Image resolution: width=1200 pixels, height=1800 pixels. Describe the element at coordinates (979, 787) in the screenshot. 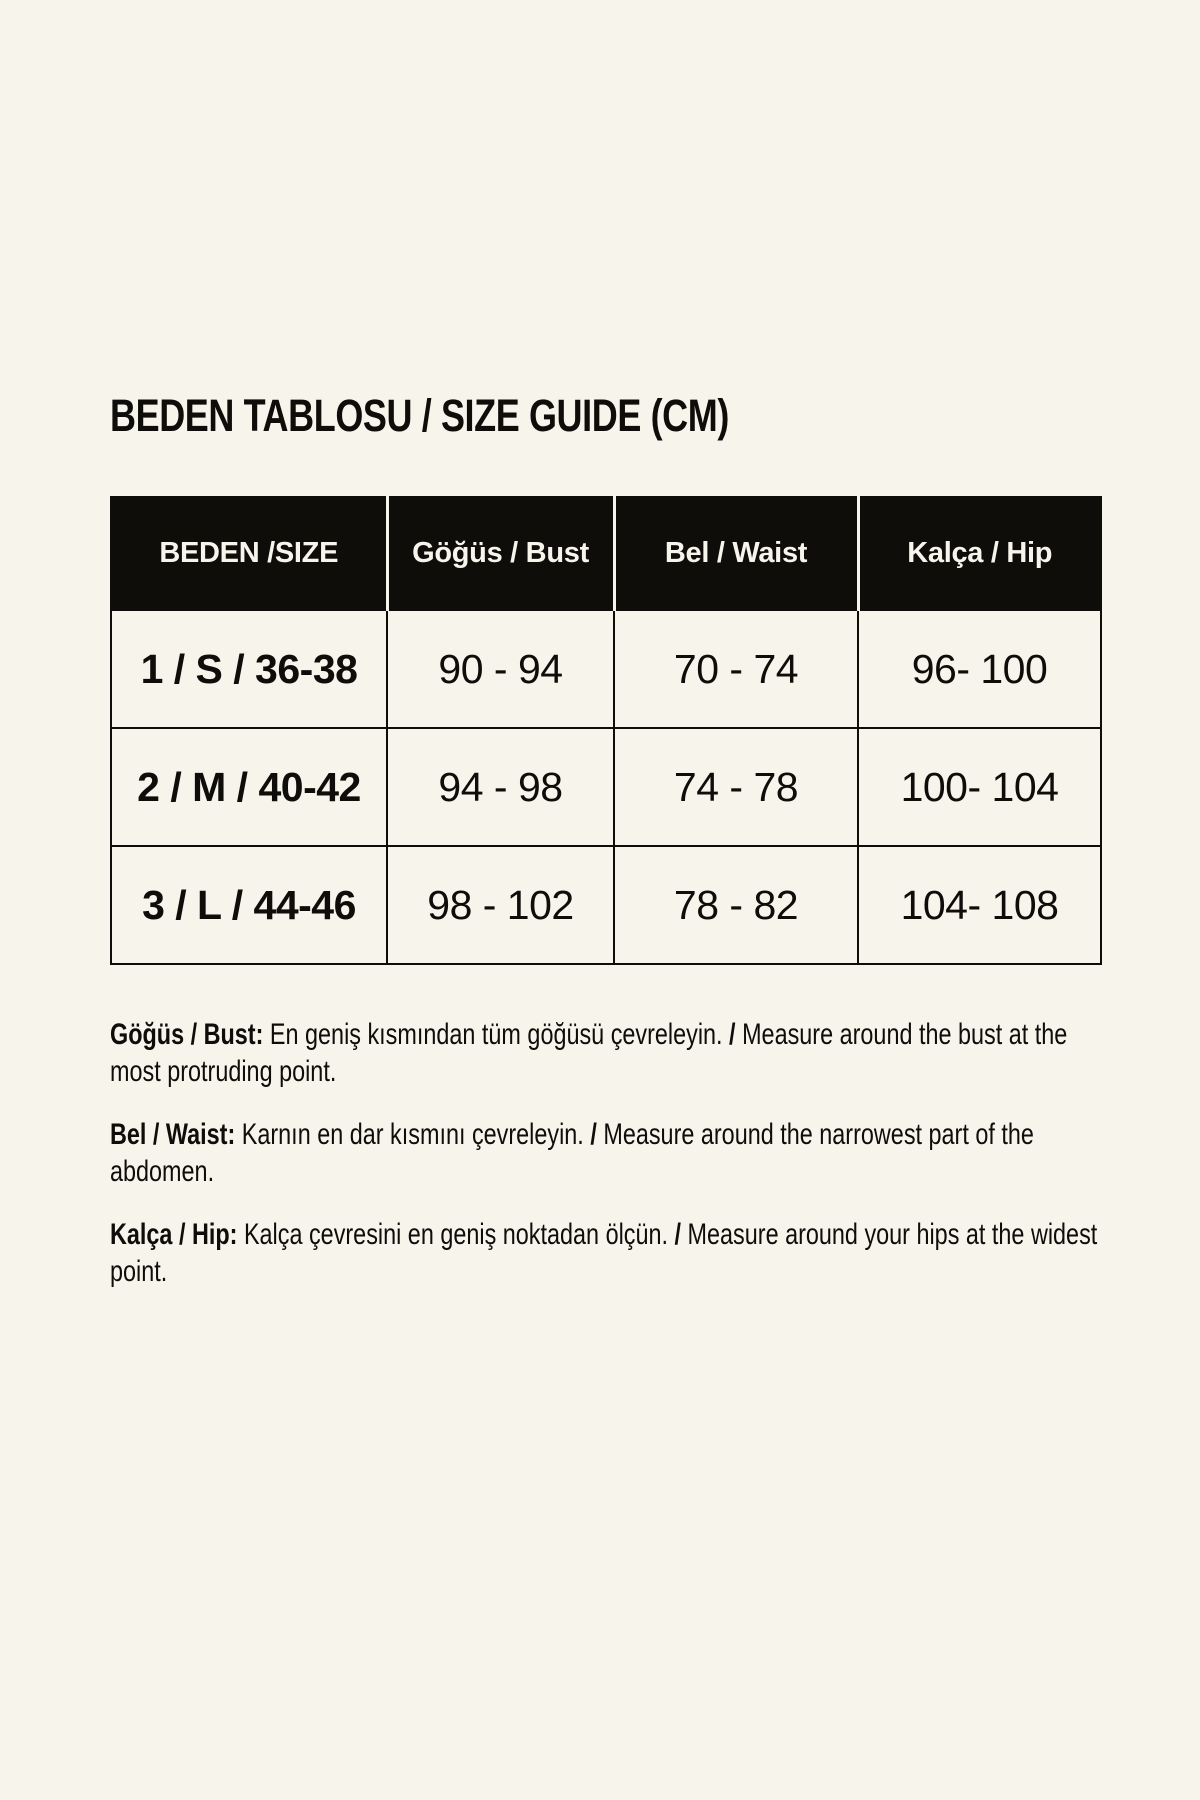

I see `cell-hip-range: 100- 104` at that location.